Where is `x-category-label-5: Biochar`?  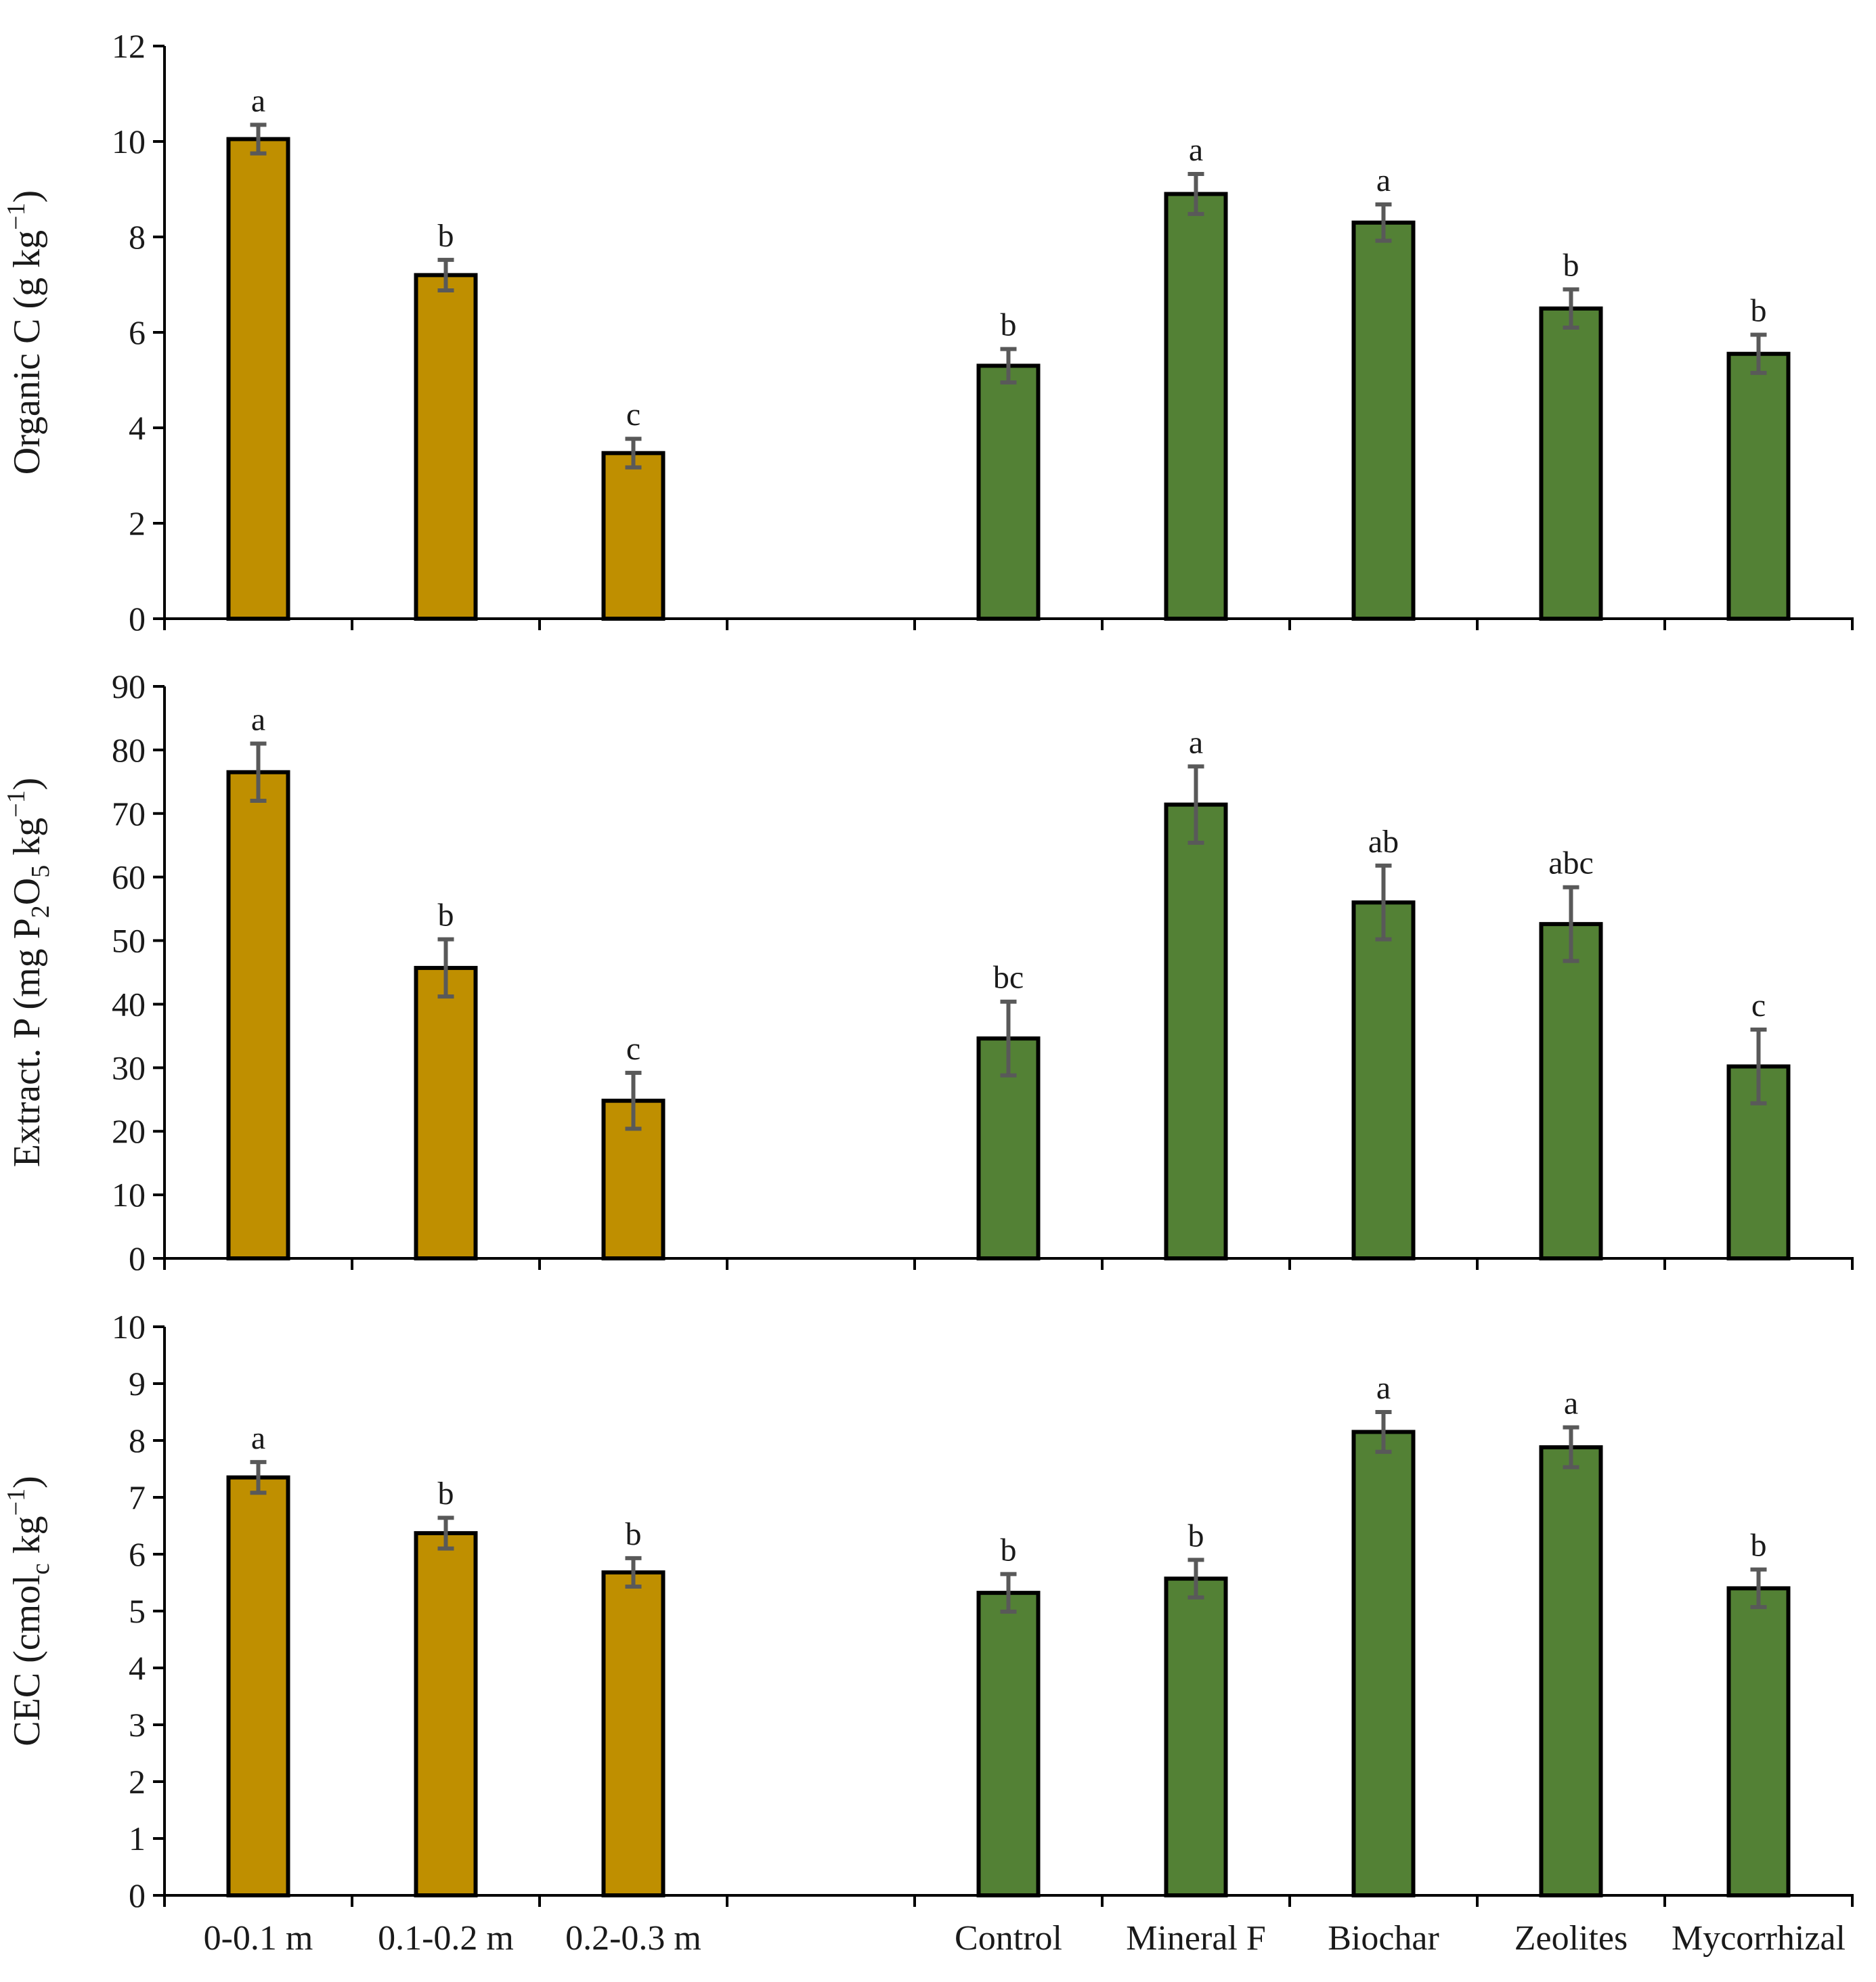
x-category-label-5: Biochar is located at coordinates (1383, 1938).